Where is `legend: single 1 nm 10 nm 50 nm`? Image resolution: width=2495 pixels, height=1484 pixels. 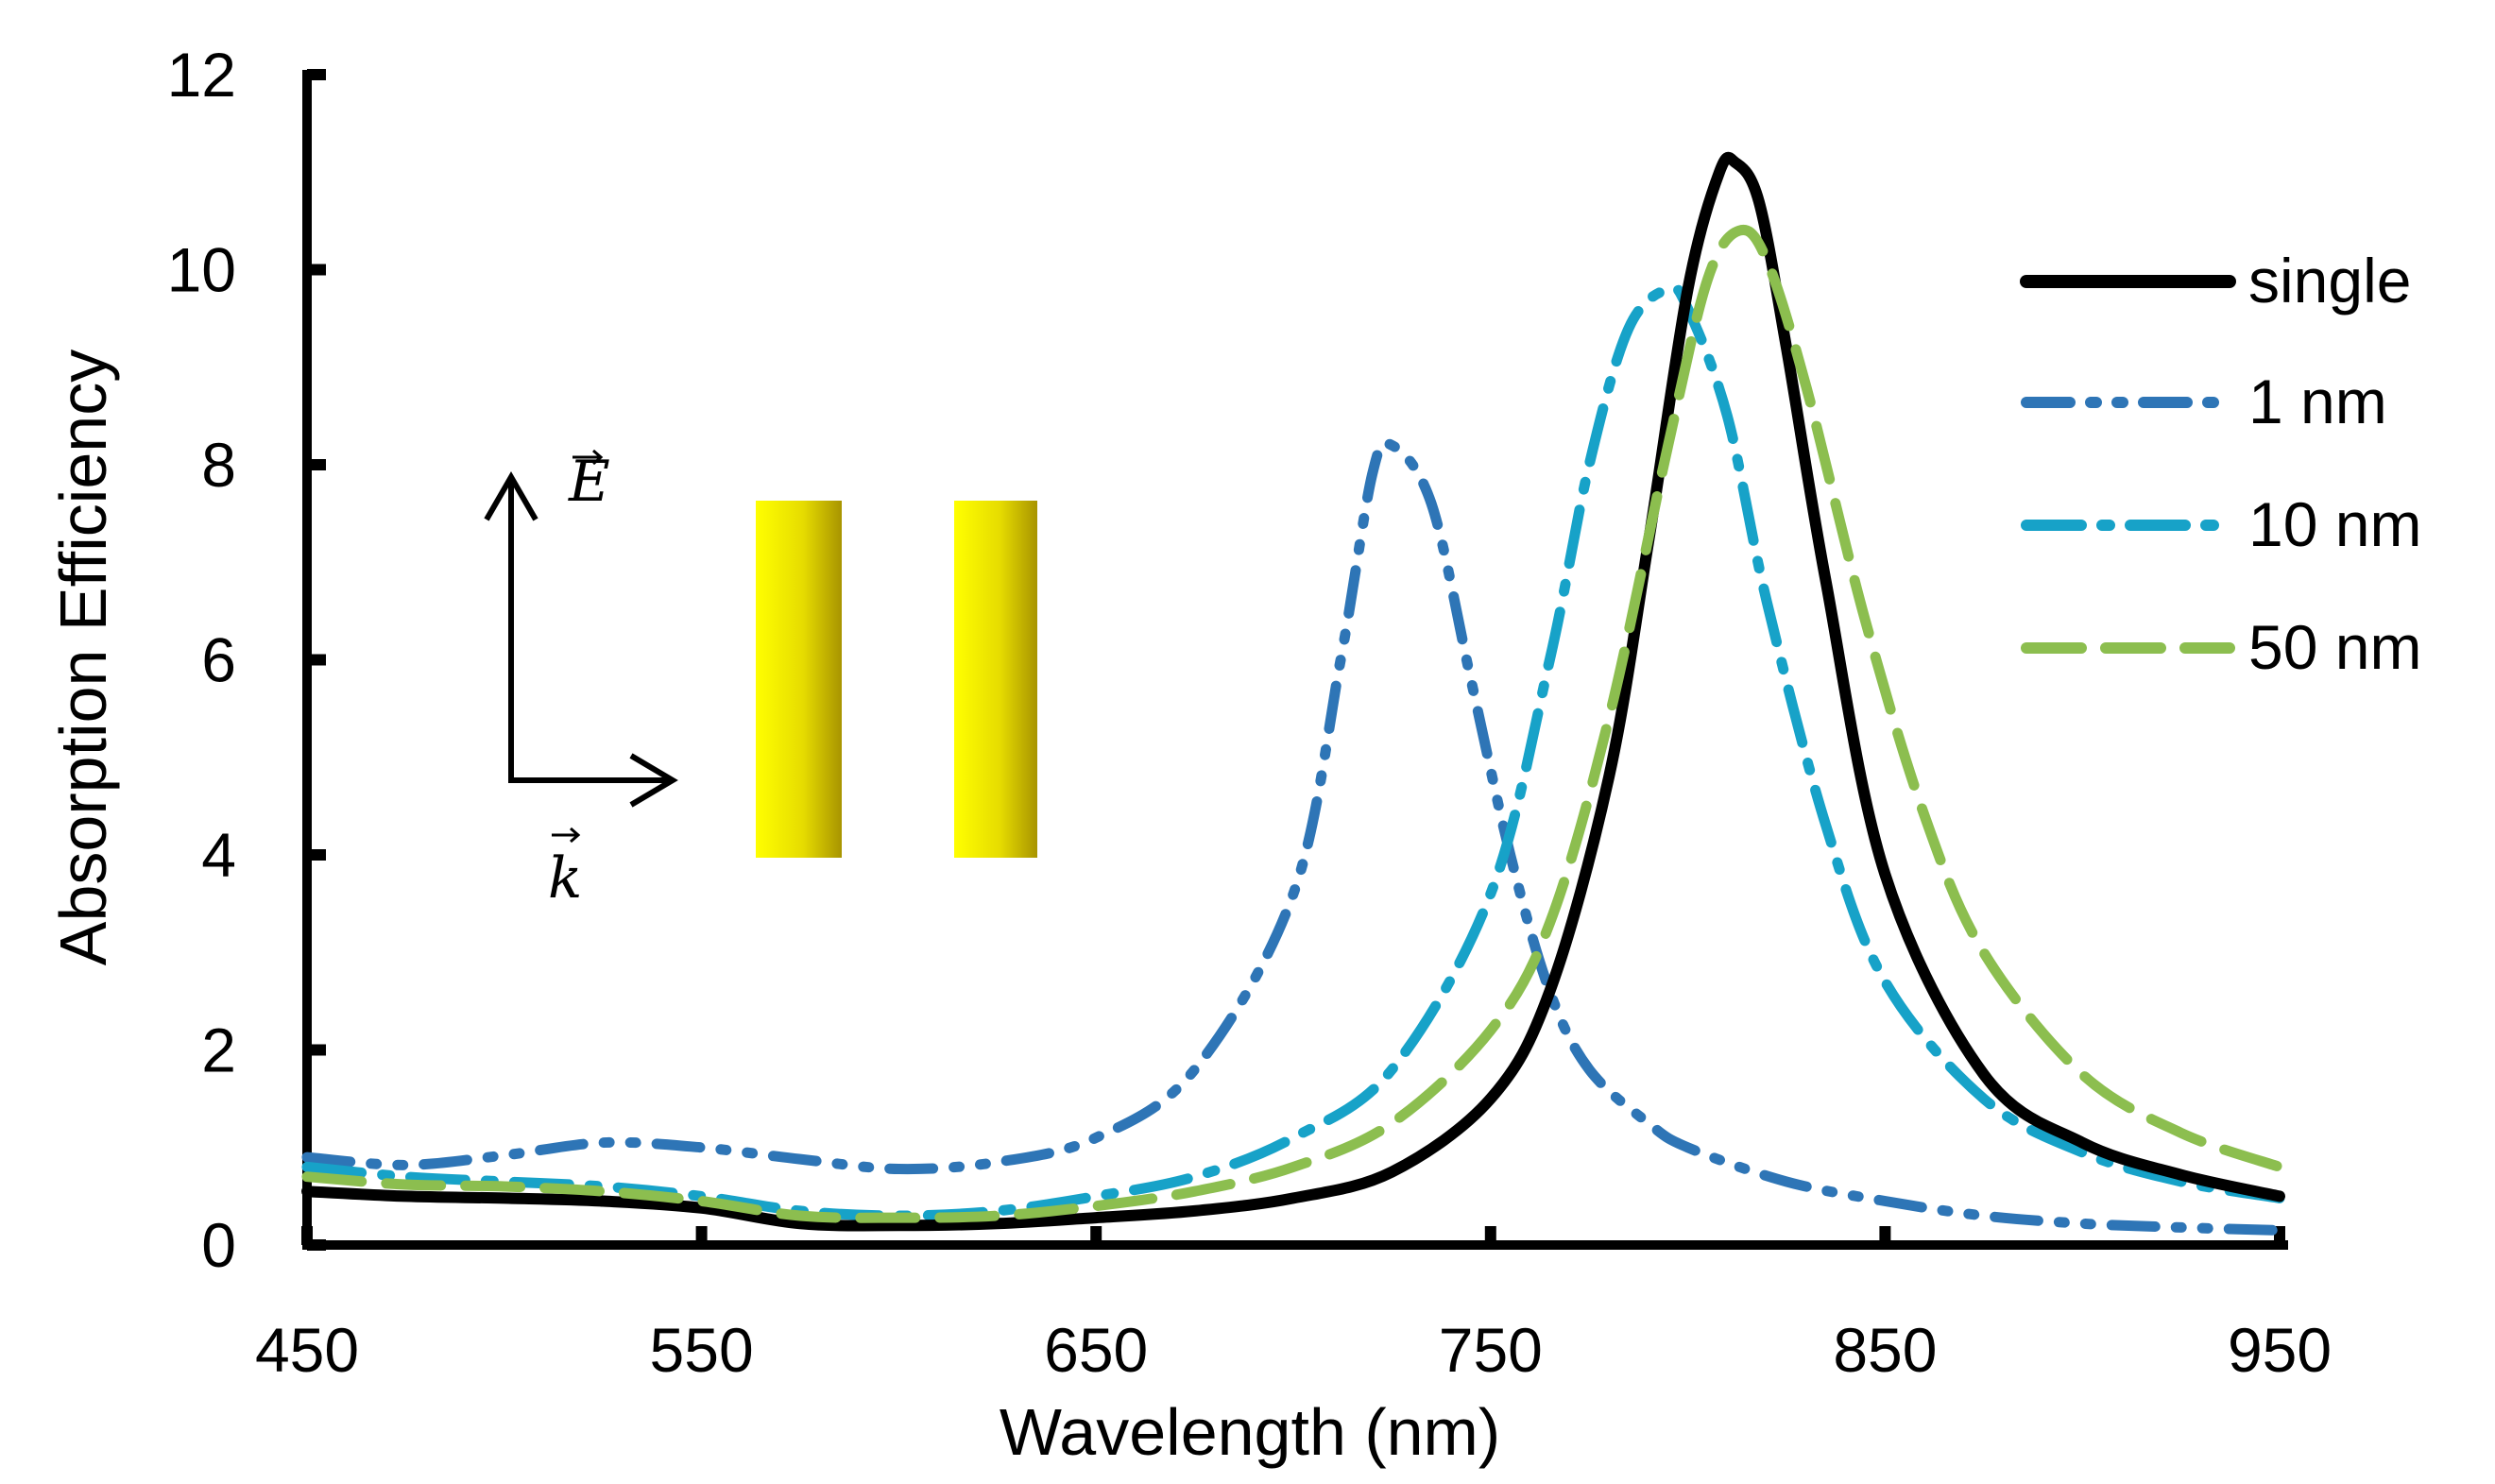 legend: single 1 nm 10 nm 50 nm is located at coordinates (2220, 464).